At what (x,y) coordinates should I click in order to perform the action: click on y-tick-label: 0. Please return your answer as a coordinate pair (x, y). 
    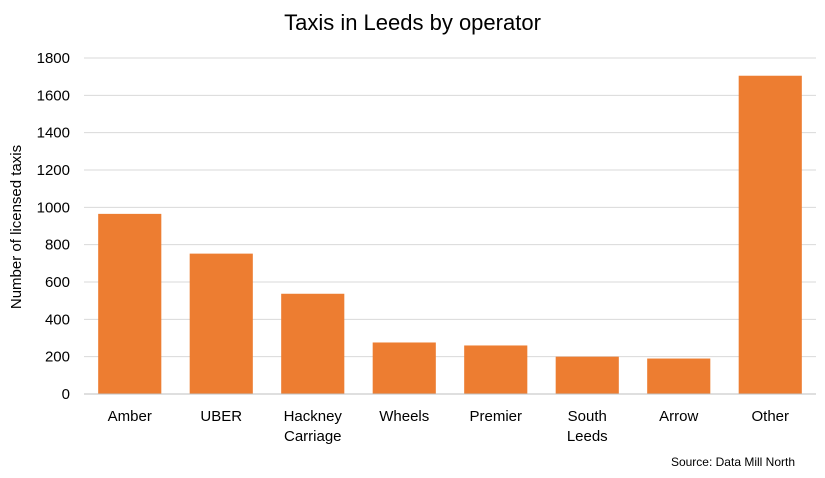
    Looking at the image, I should click on (66, 394).